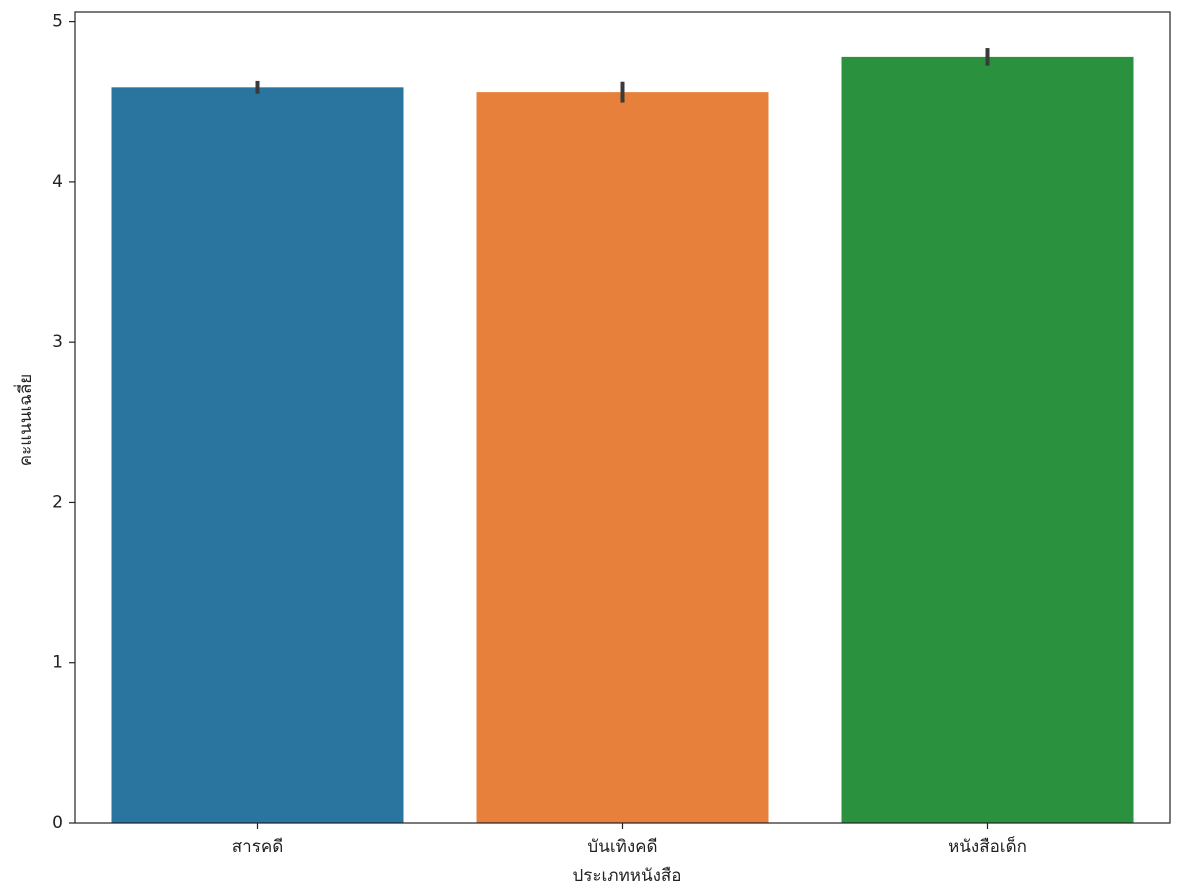  What do you see at coordinates (57, 342) in the screenshot?
I see `y-tick-label: 3` at bounding box center [57, 342].